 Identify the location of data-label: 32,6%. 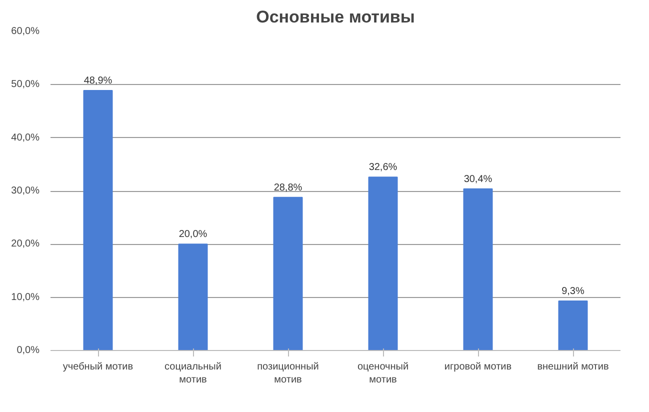
(383, 168).